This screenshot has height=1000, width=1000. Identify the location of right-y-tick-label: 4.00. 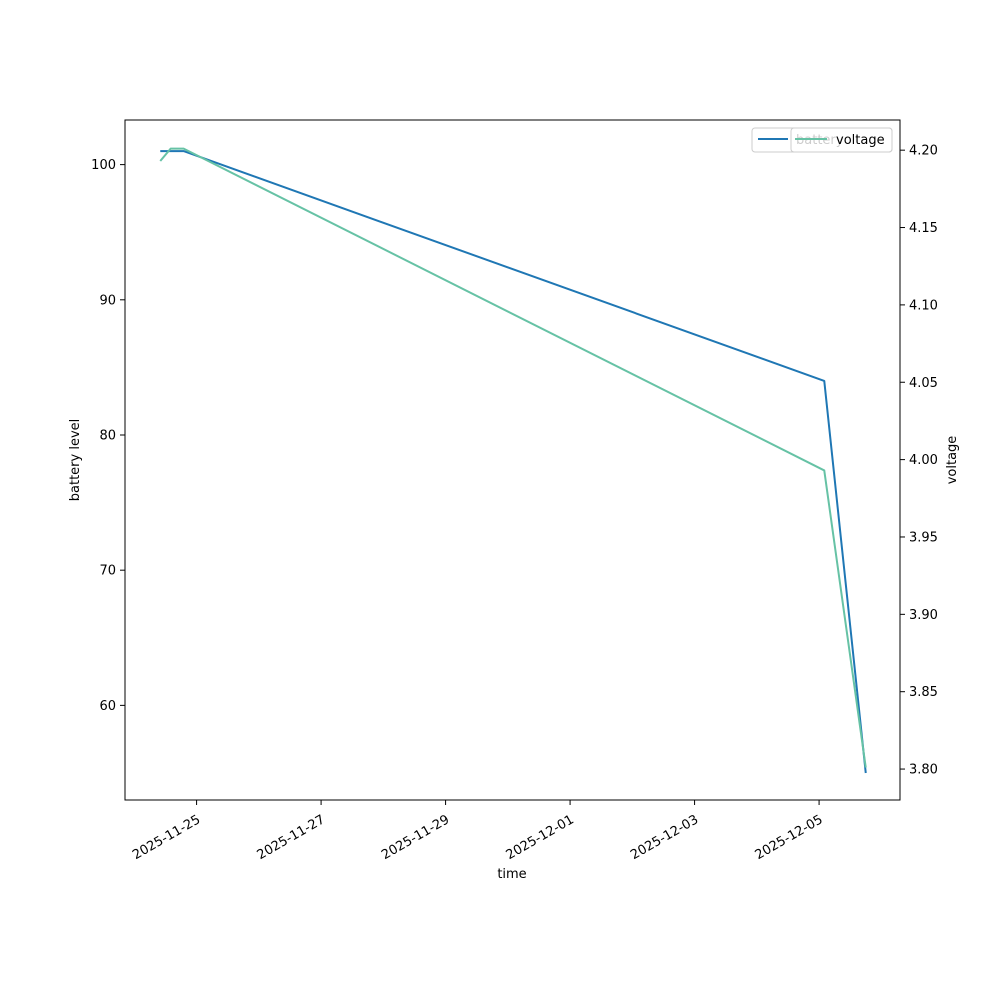
(923, 460).